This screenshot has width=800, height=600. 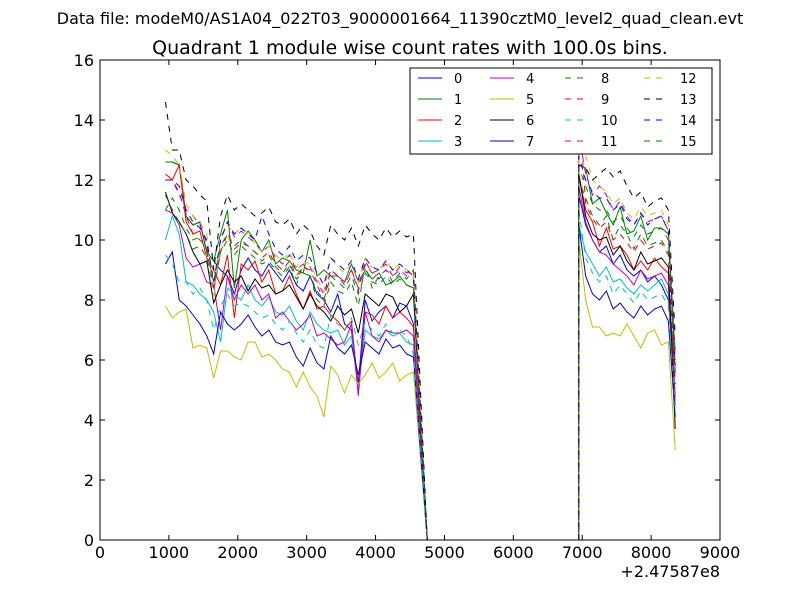 I want to click on x-offset-label: +2.47587e8, so click(x=670, y=571).